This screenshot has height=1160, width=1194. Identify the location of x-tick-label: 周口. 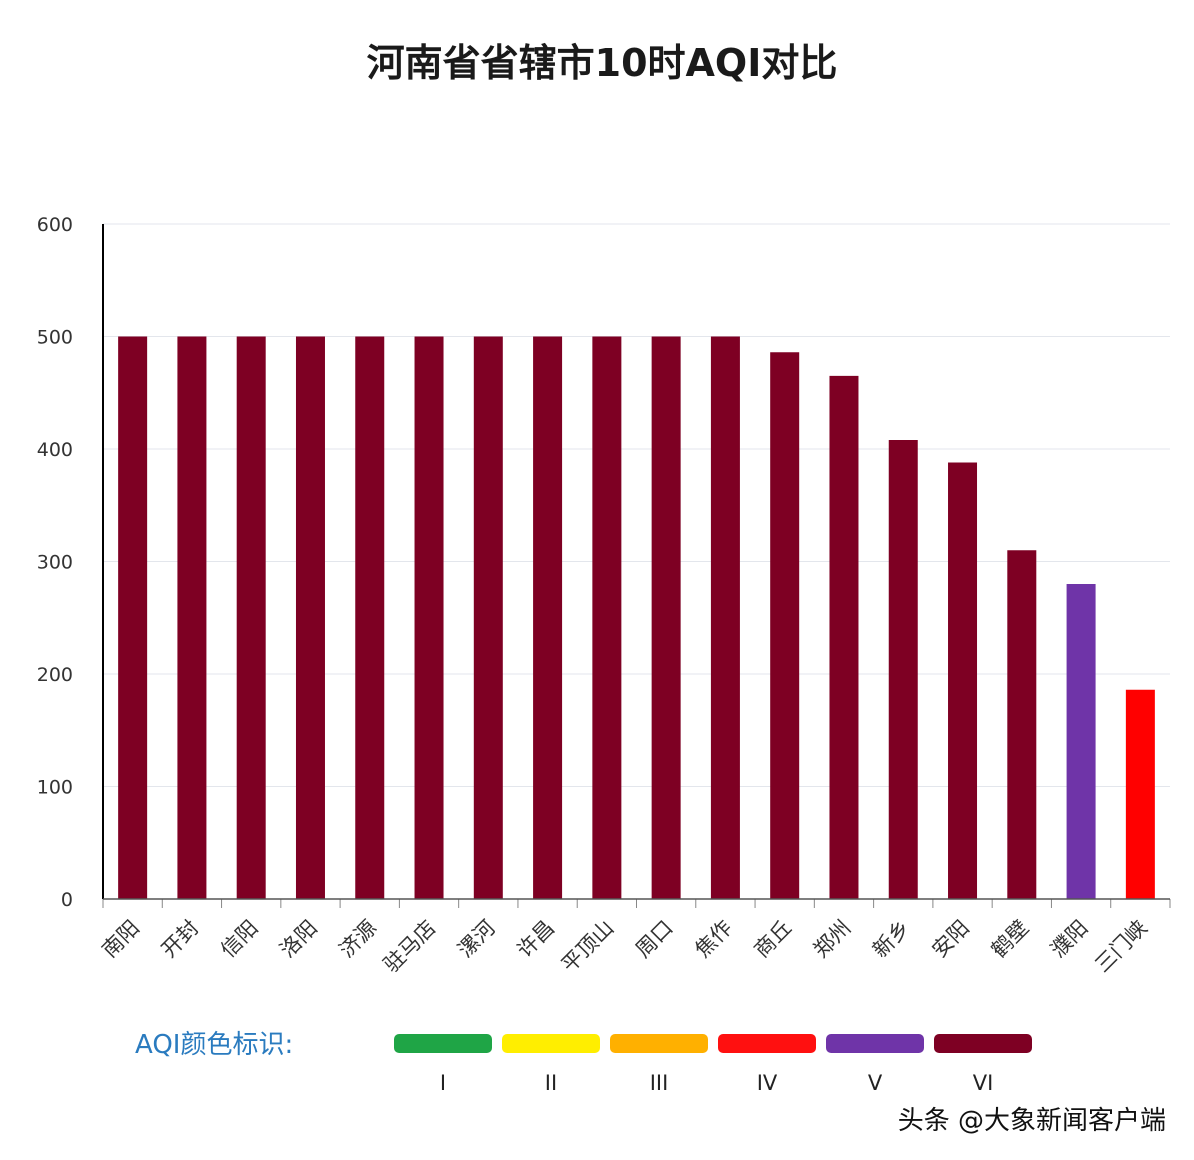
(654, 939).